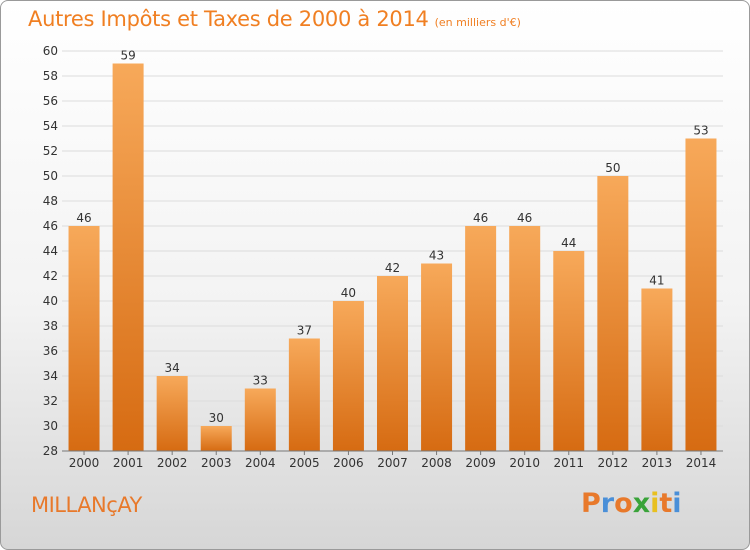 This screenshot has height=550, width=750. I want to click on x-tick-label: 2007, so click(392, 463).